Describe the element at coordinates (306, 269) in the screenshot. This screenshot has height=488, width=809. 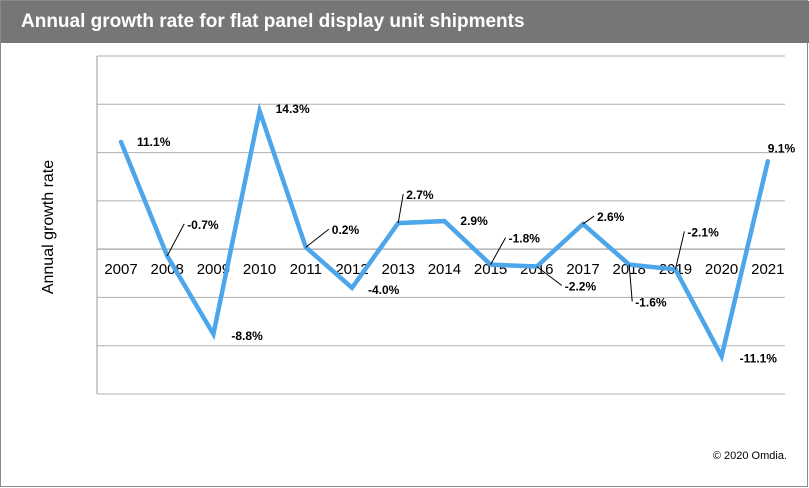
I see `x-tick-label: 2011` at that location.